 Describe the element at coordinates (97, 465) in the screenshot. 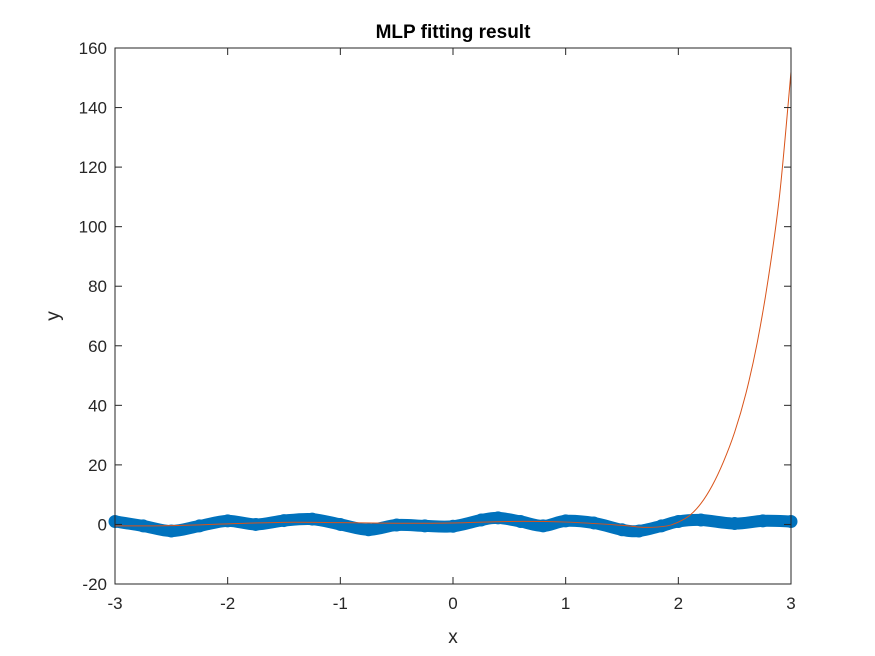

I see `y-tick-label: 20` at that location.